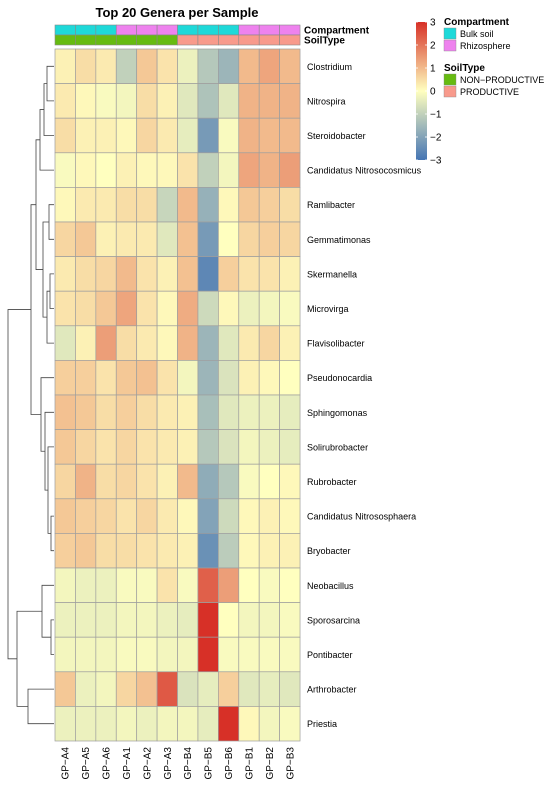 This screenshot has width=550, height=789. What do you see at coordinates (436, 115) in the screenshot?
I see `scale-tick-label: −1` at bounding box center [436, 115].